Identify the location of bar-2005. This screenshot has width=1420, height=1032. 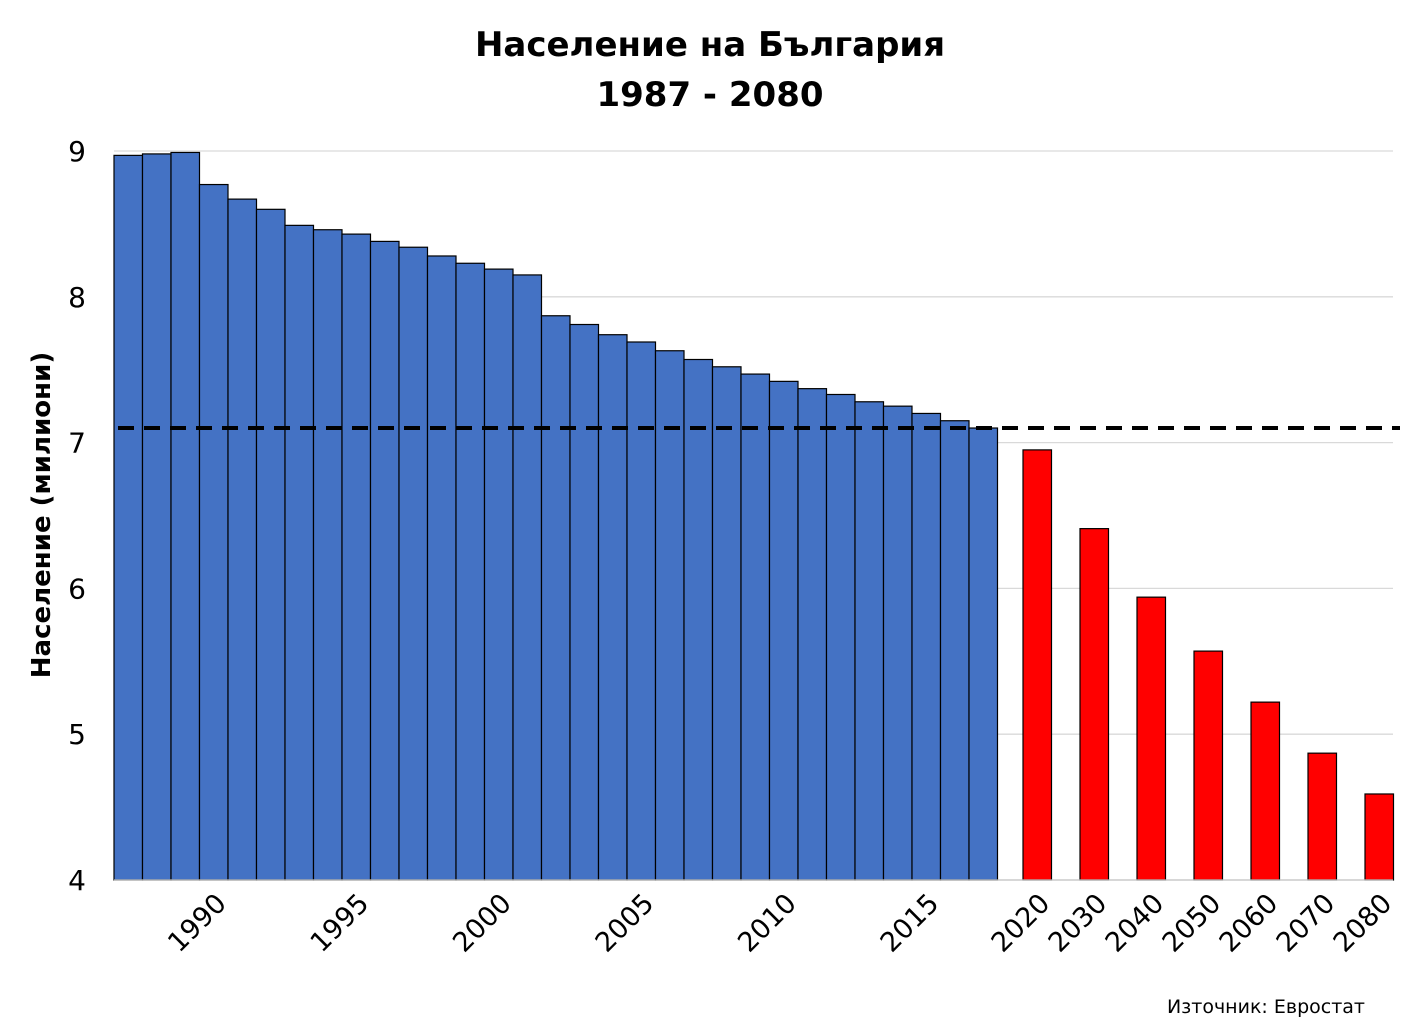
(641, 611).